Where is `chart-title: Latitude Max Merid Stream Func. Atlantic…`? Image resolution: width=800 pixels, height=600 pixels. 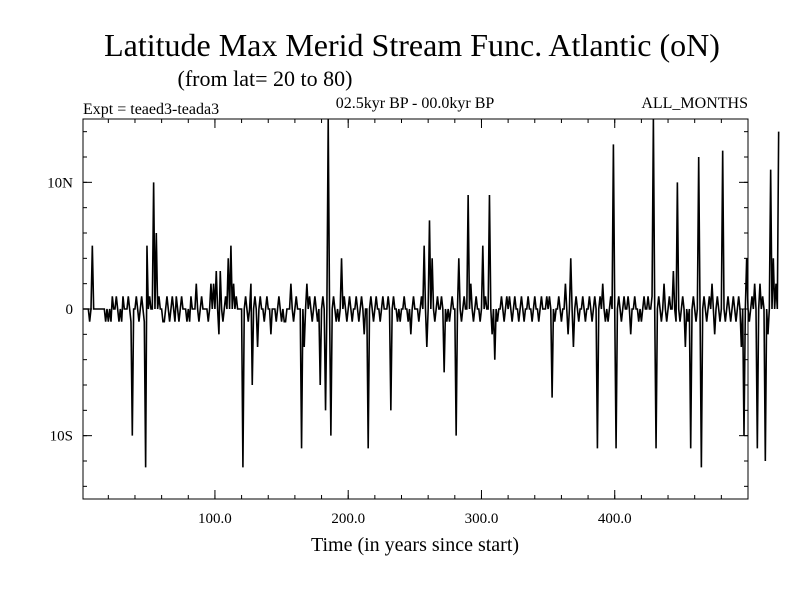
chart-title: Latitude Max Merid Stream Func. Atlantic… is located at coordinates (412, 45).